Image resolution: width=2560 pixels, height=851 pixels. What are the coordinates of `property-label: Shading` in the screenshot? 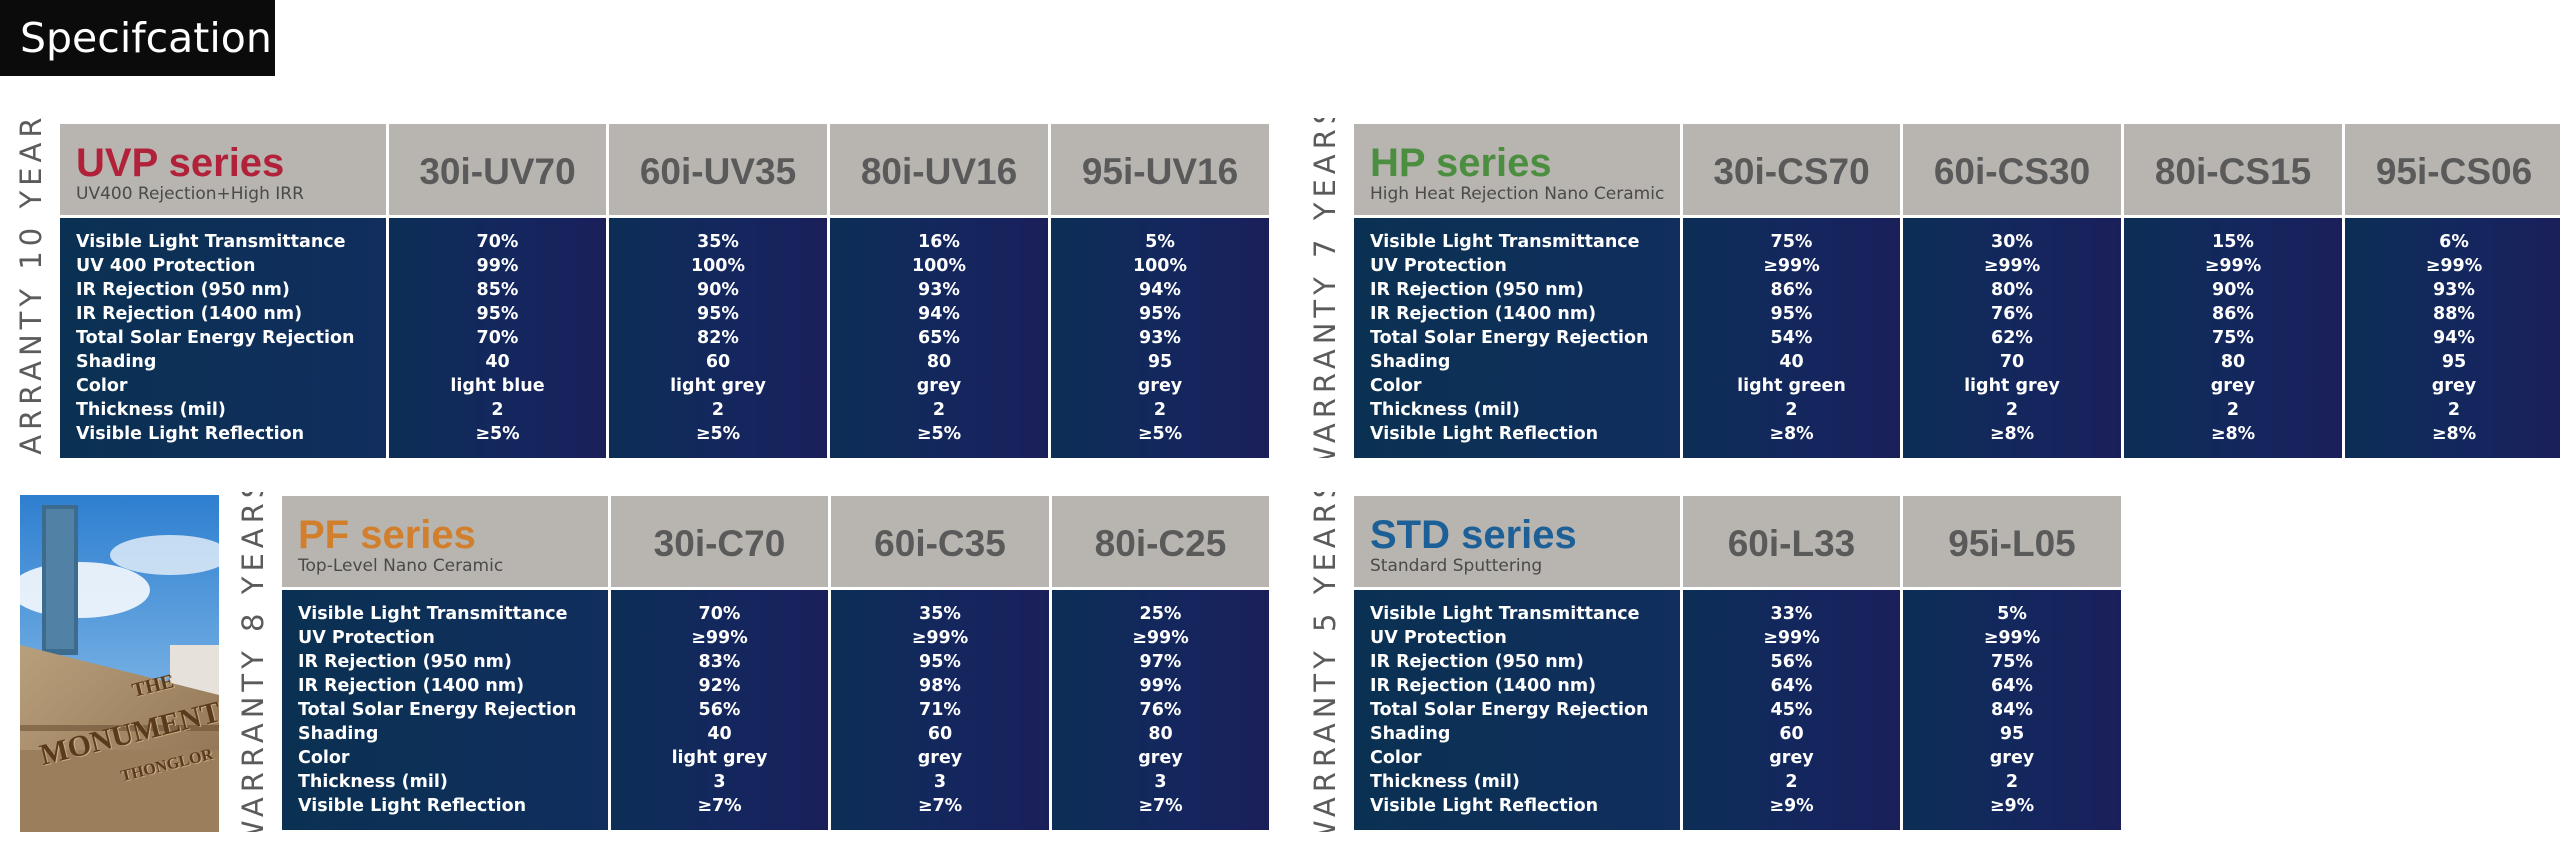 It's located at (116, 362).